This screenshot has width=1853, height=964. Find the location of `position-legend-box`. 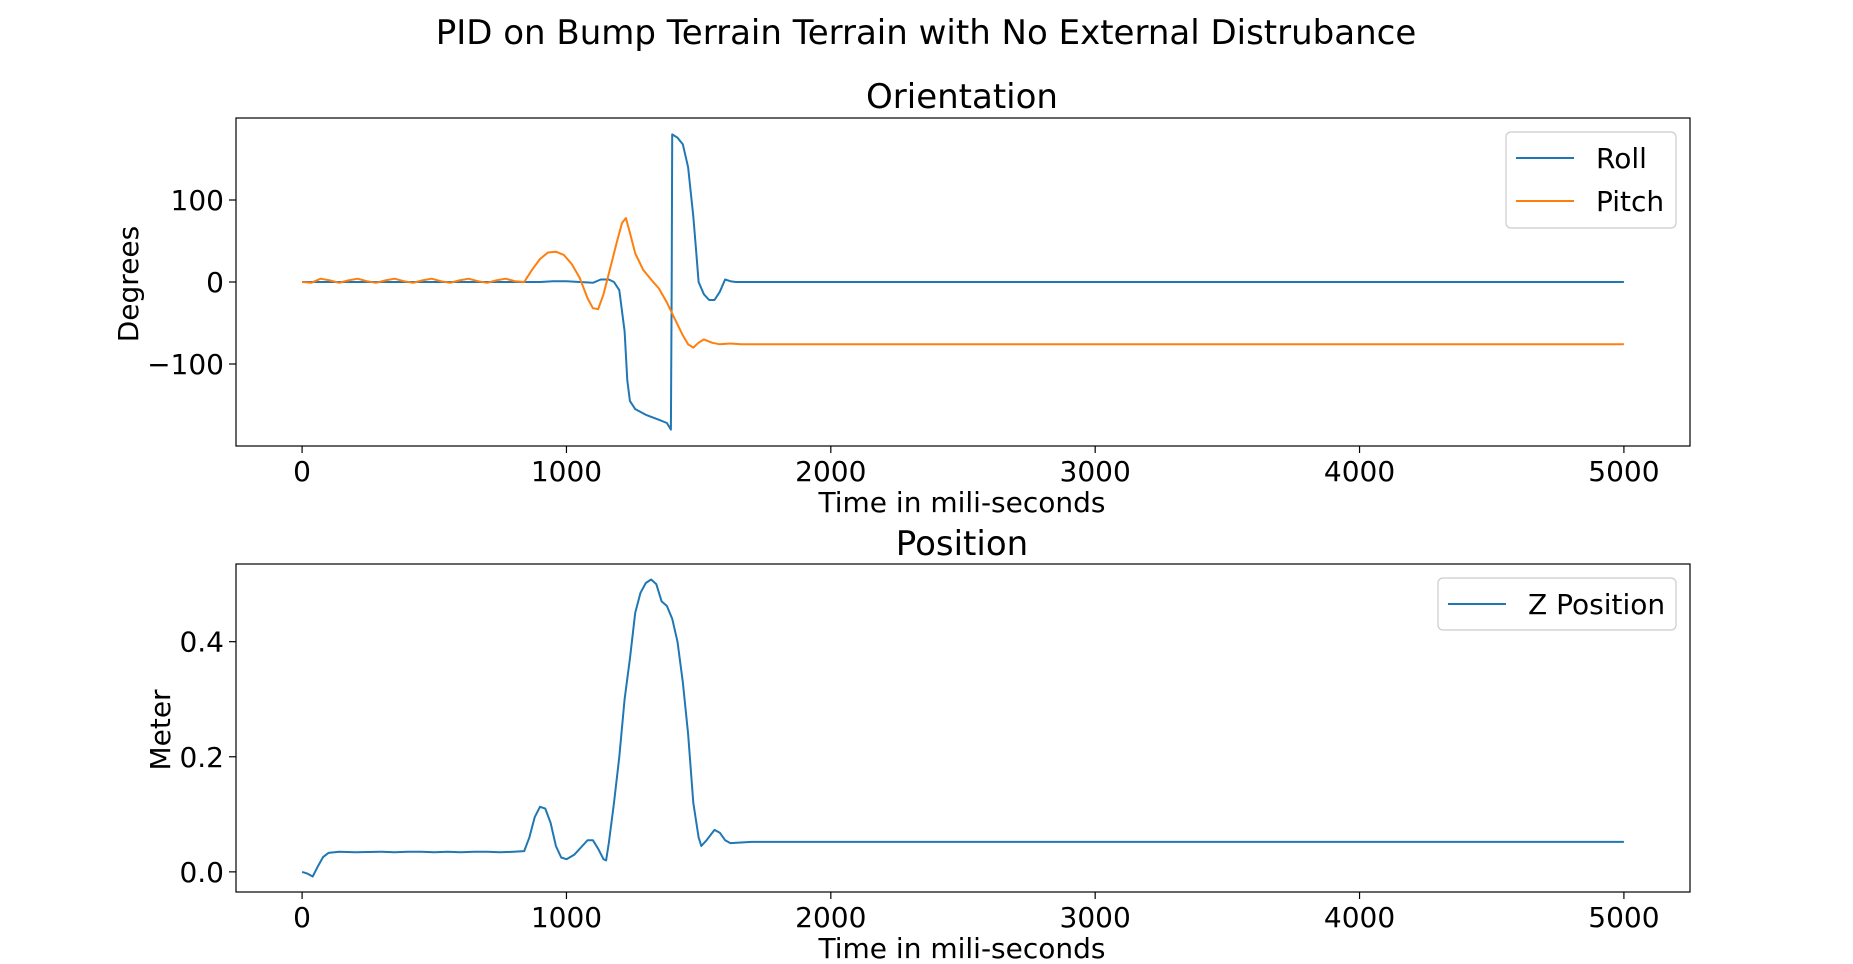

position-legend-box is located at coordinates (1557, 604).